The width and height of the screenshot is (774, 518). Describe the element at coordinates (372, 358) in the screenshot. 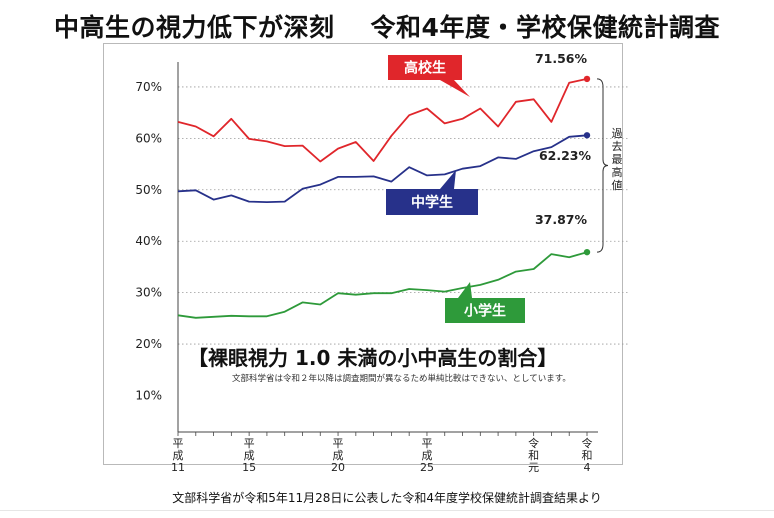

I see `chart-title: 【裸眼視力 1.0 未満の小中高生の割合】` at that location.